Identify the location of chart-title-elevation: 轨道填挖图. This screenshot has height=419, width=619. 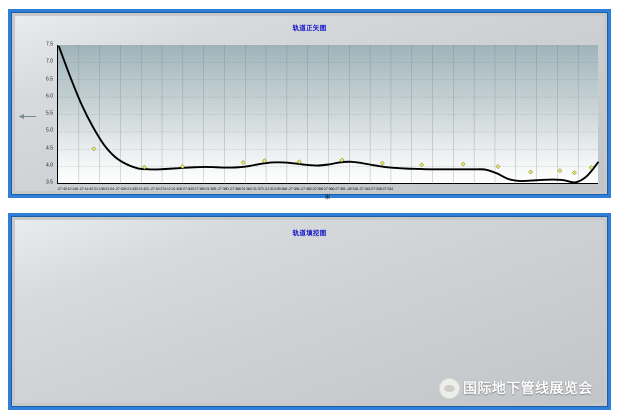
(309, 233).